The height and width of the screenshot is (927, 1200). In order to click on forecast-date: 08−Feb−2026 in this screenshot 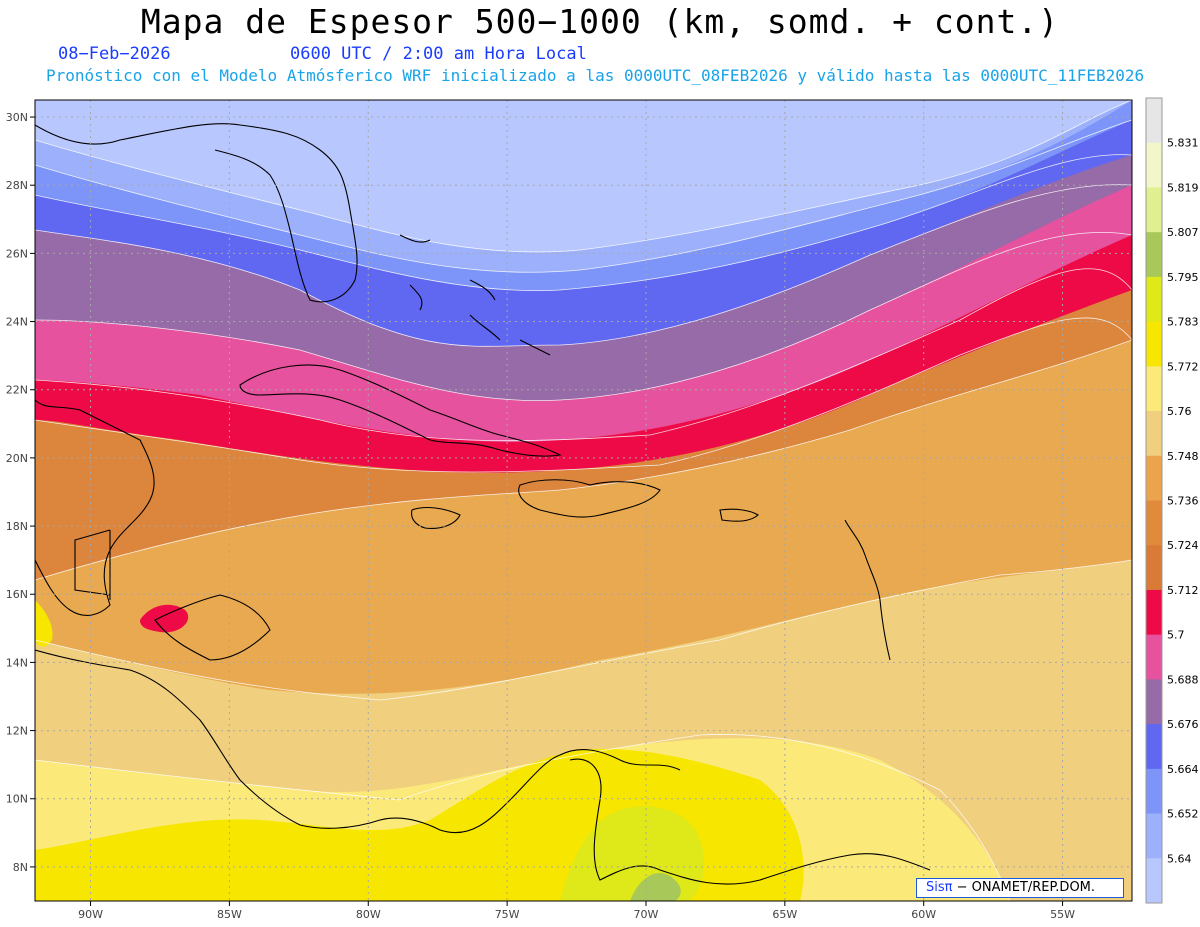, I will do `click(114, 54)`.